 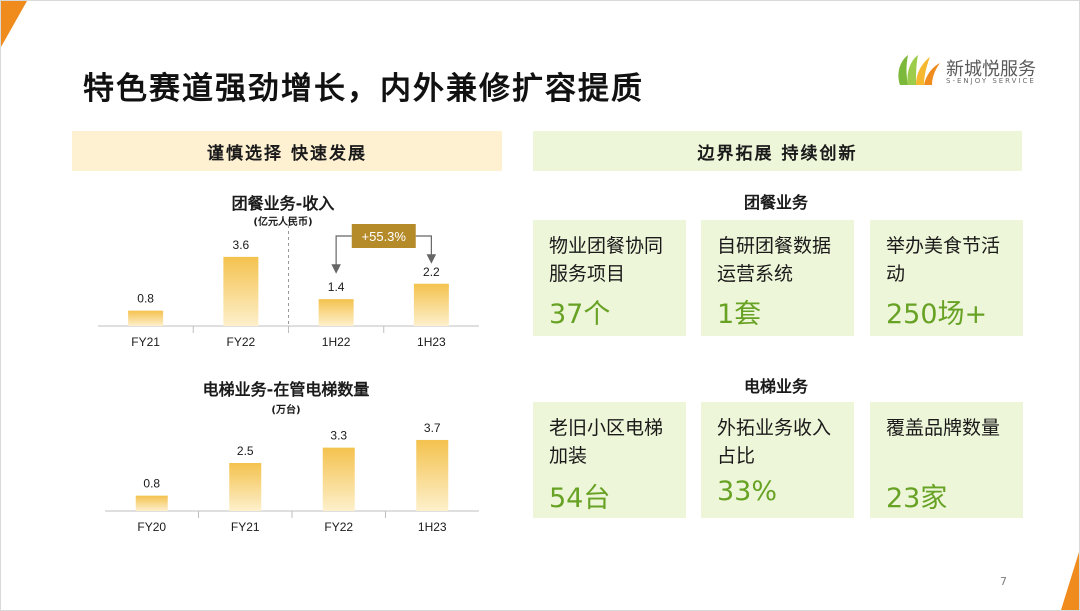 What do you see at coordinates (363, 89) in the screenshot?
I see `page-title: 特色赛道强劲增长，内外兼修扩容提质` at bounding box center [363, 89].